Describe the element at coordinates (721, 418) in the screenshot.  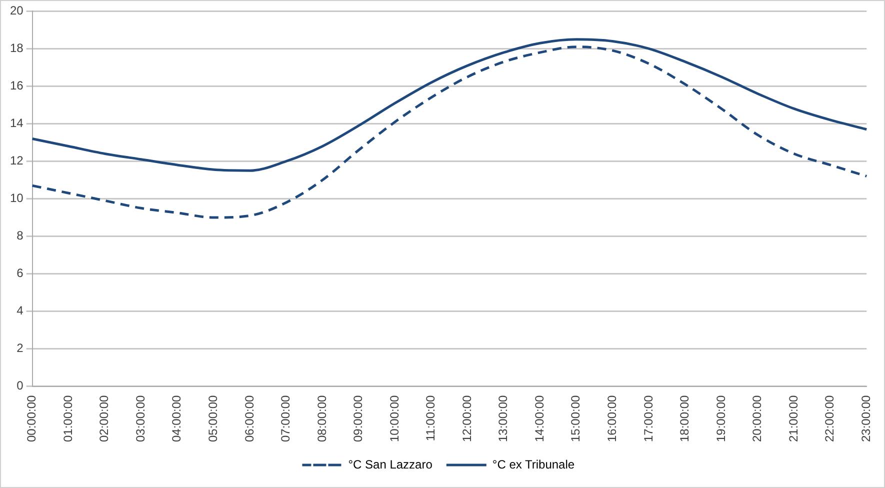
I see `x-tick-label: 19:00:00` at that location.